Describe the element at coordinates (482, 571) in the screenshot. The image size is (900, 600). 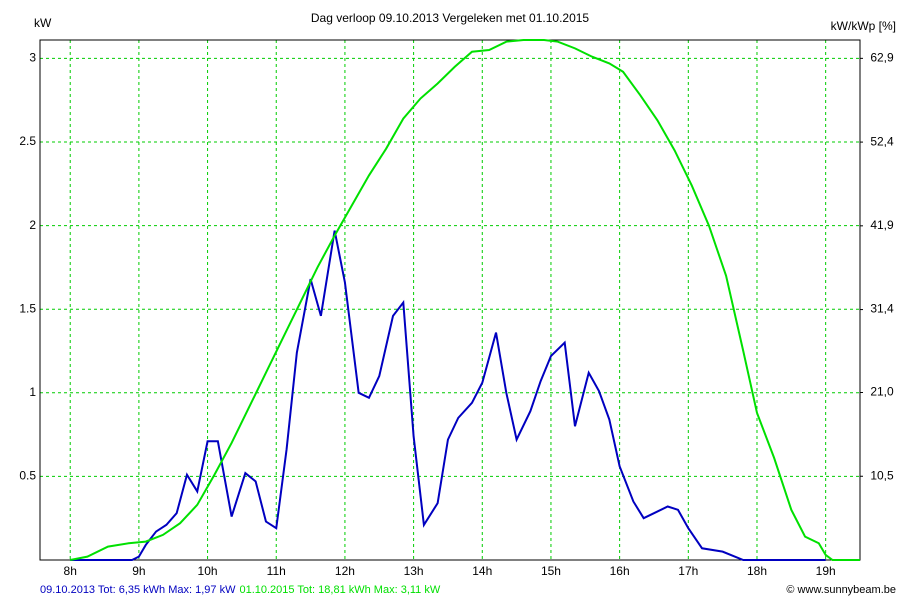
I see `x-tick-label: 14h` at that location.